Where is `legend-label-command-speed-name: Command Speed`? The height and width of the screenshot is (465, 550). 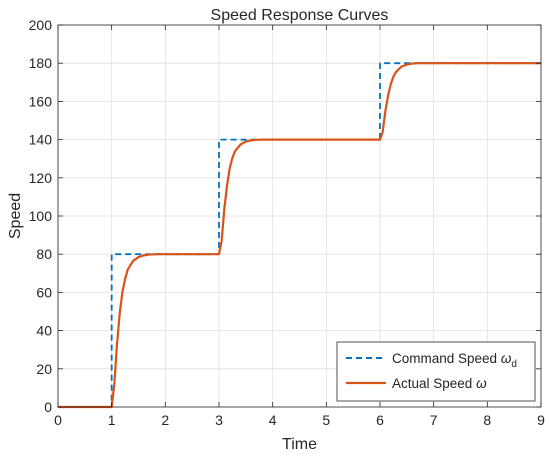
legend-label-command-speed-name: Command Speed is located at coordinates (446, 358).